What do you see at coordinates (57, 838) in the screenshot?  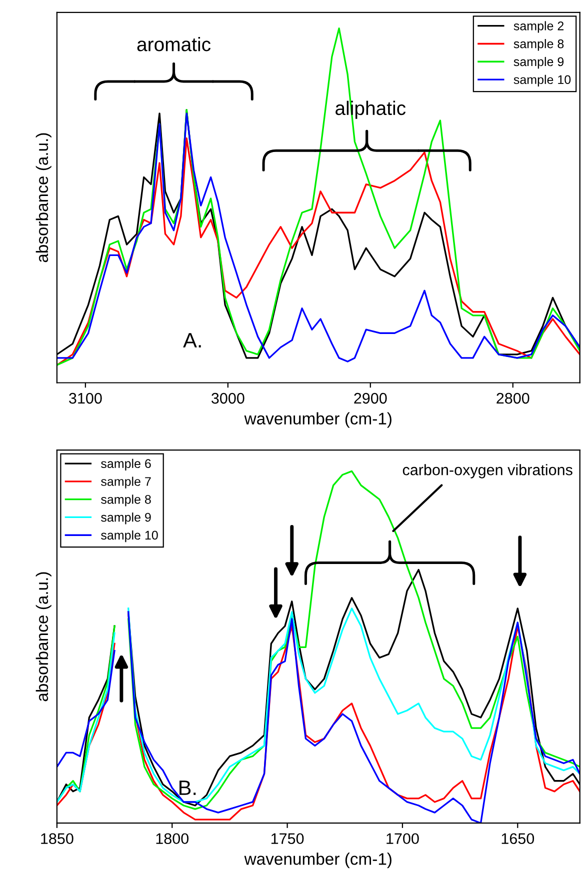 I see `x-tick-label: 1850` at bounding box center [57, 838].